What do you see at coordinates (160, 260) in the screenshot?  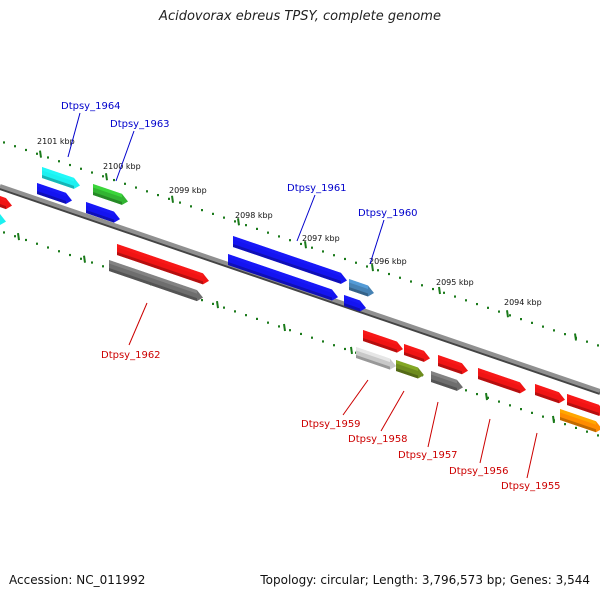 I see `gene-arrow-dtpsy-1962-highlight` at bounding box center [160, 260].